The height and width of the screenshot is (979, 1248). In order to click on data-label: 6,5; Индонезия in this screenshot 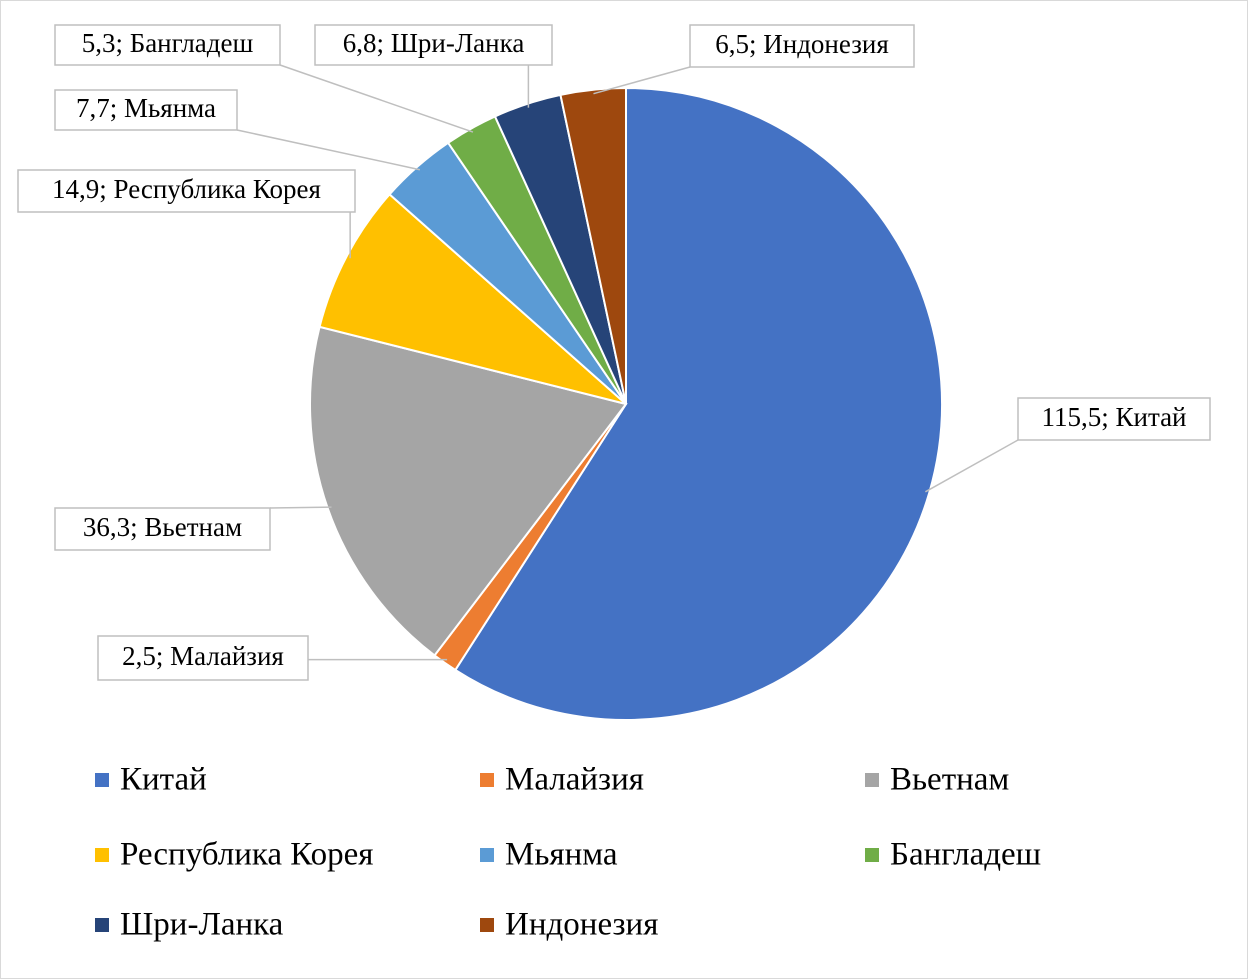, I will do `click(801, 44)`.